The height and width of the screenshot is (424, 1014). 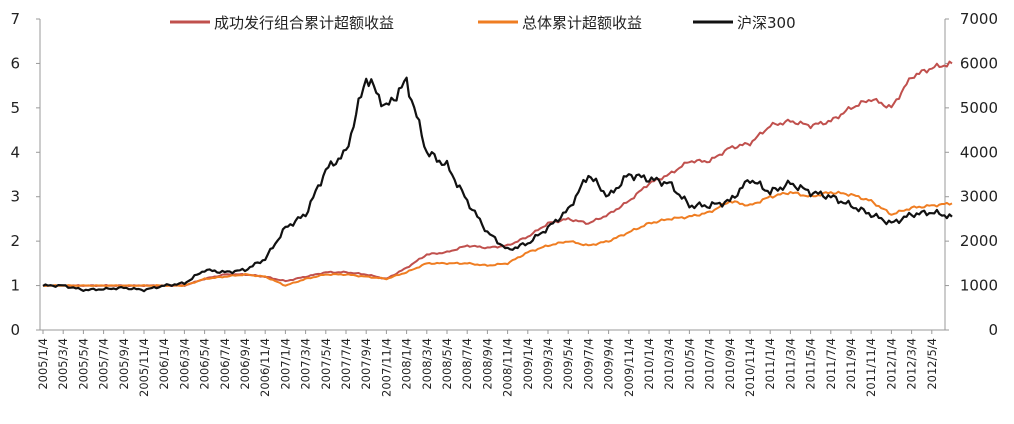 What do you see at coordinates (366, 364) in the screenshot?
I see `x-tick-label: 2007/9/4` at bounding box center [366, 364].